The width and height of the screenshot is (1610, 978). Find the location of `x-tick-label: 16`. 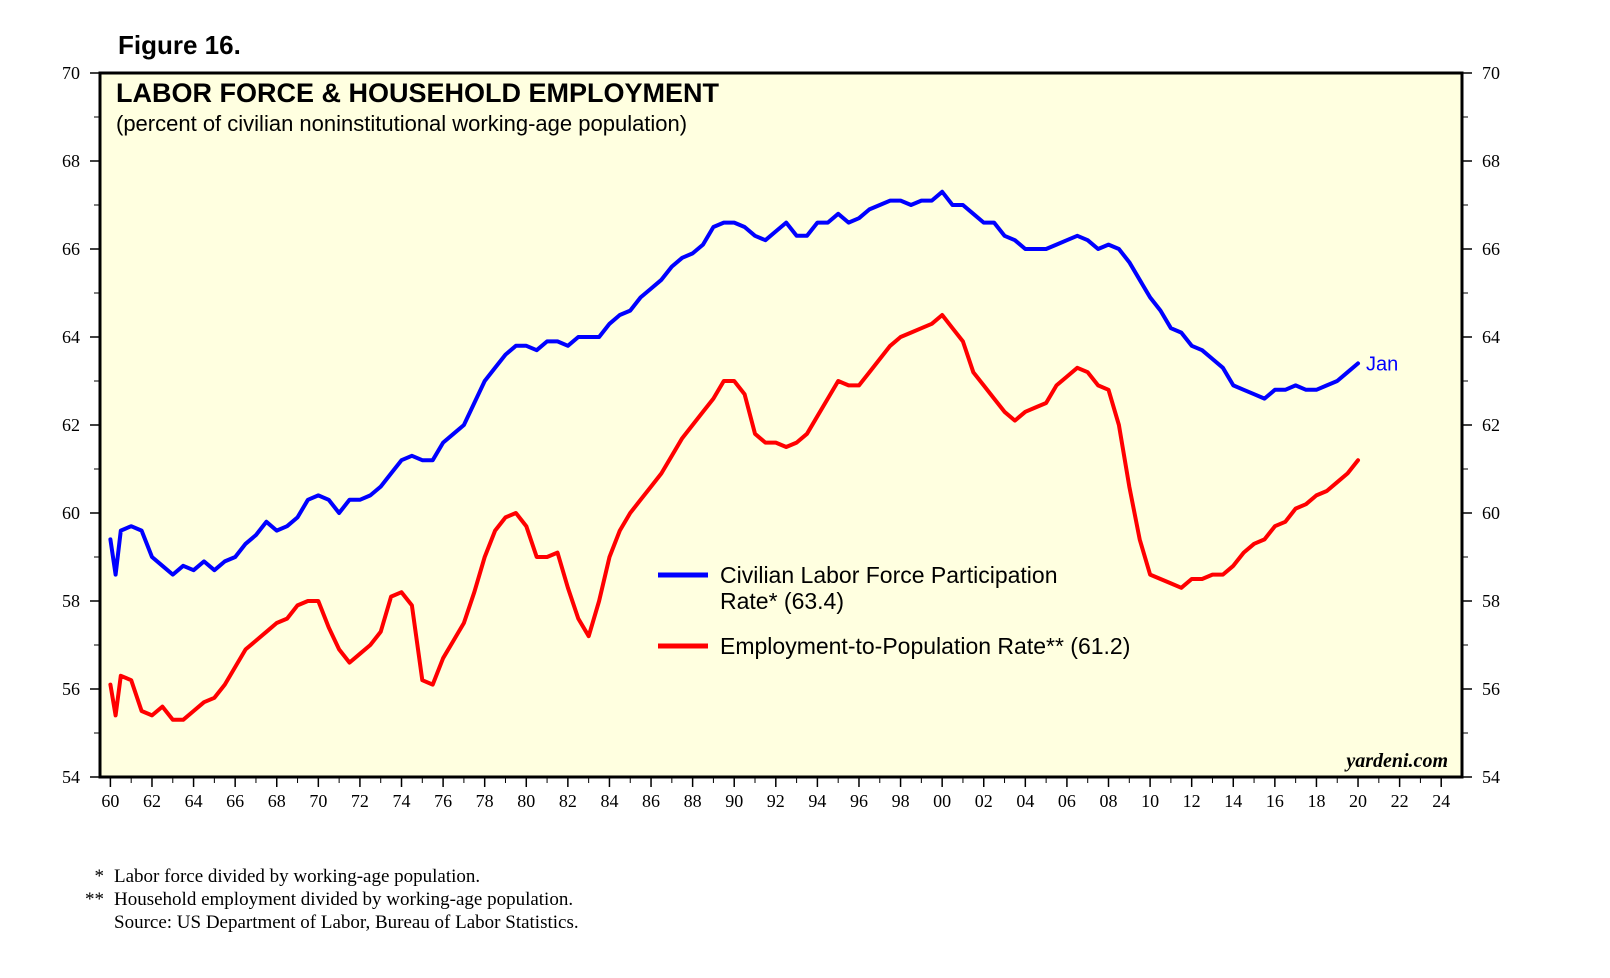

x-tick-label: 16 is located at coordinates (1275, 801).